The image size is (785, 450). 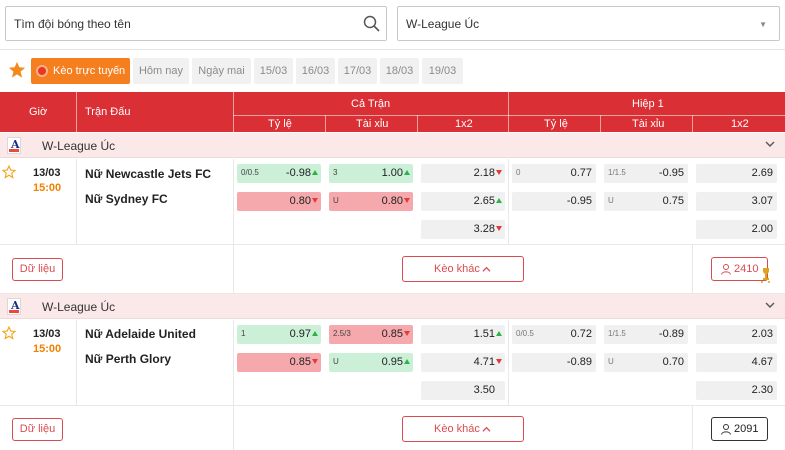 What do you see at coordinates (646, 173) in the screenshot?
I see `odds-cell: 1/1.5 -0.95` at bounding box center [646, 173].